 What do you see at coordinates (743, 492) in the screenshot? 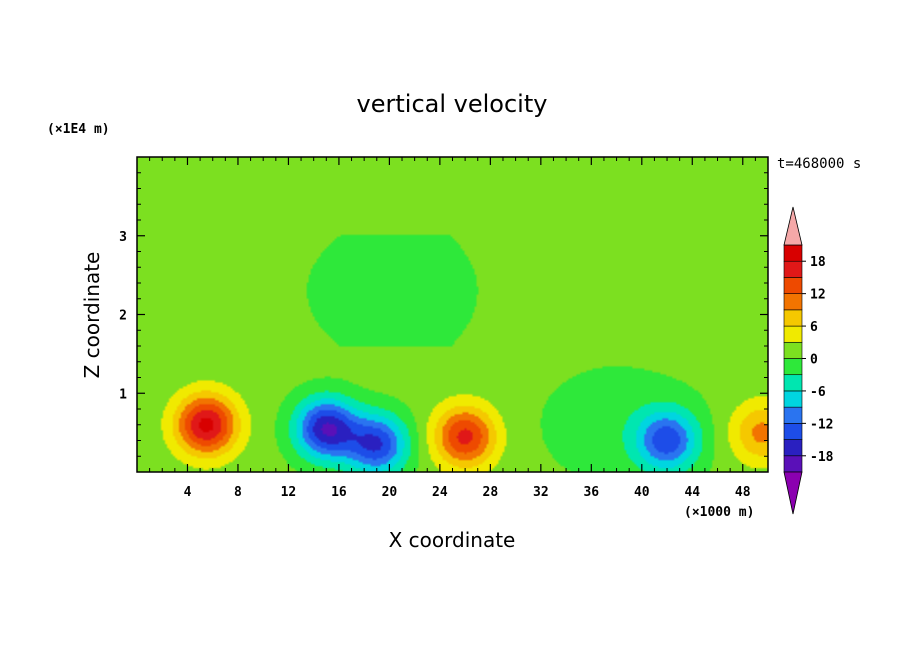
I see `x-tick-label: 48` at bounding box center [743, 492].